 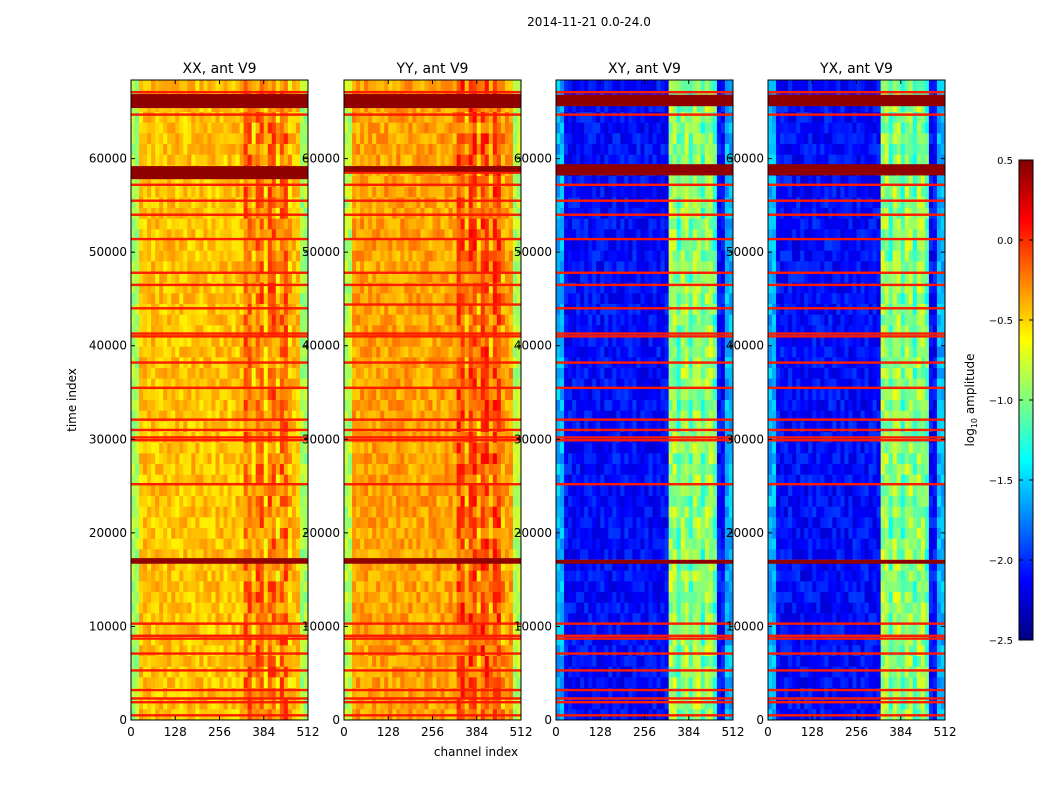 What do you see at coordinates (220, 69) in the screenshot?
I see `panel-title: XX, ant V9` at bounding box center [220, 69].